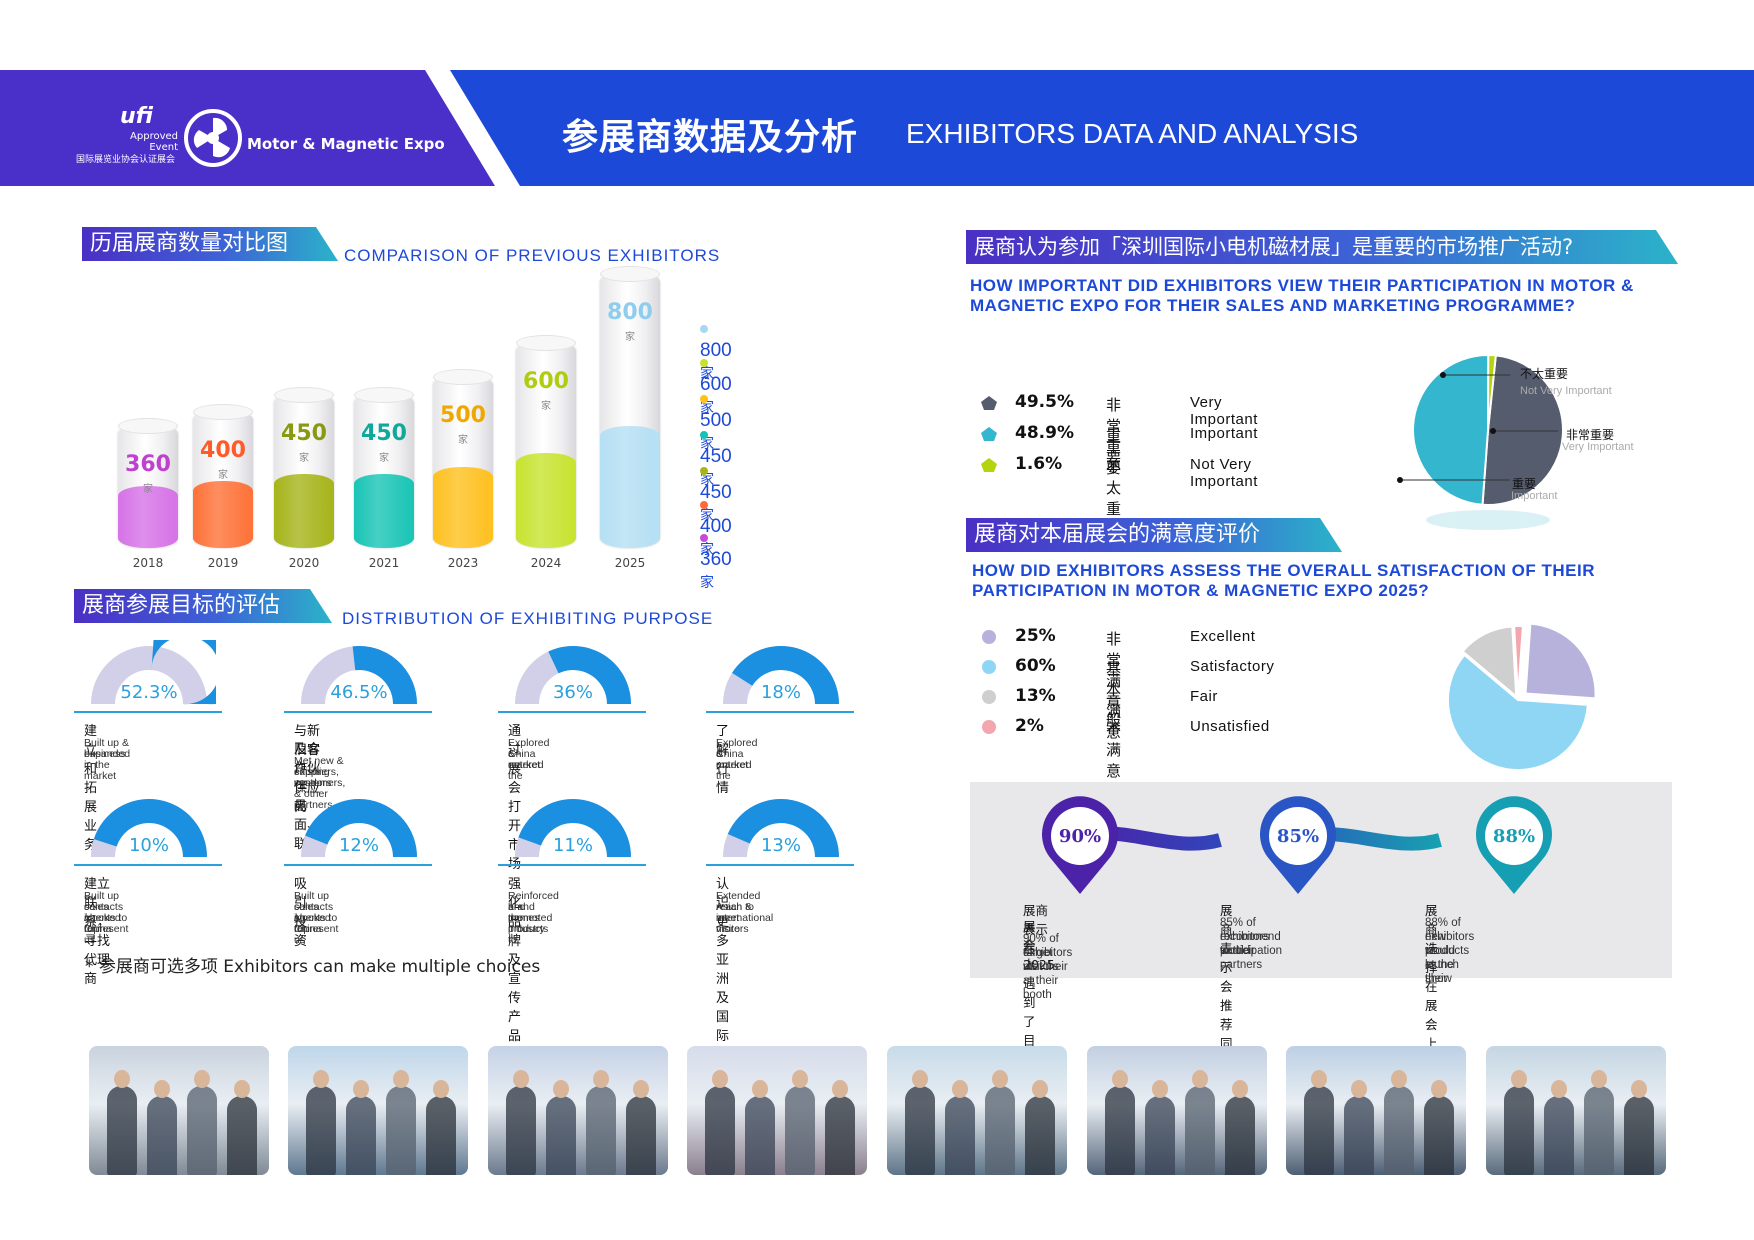 The image size is (1754, 1240). Describe the element at coordinates (107, 748) in the screenshot. I see `purpose-label-en: Built up & expanded` at that location.